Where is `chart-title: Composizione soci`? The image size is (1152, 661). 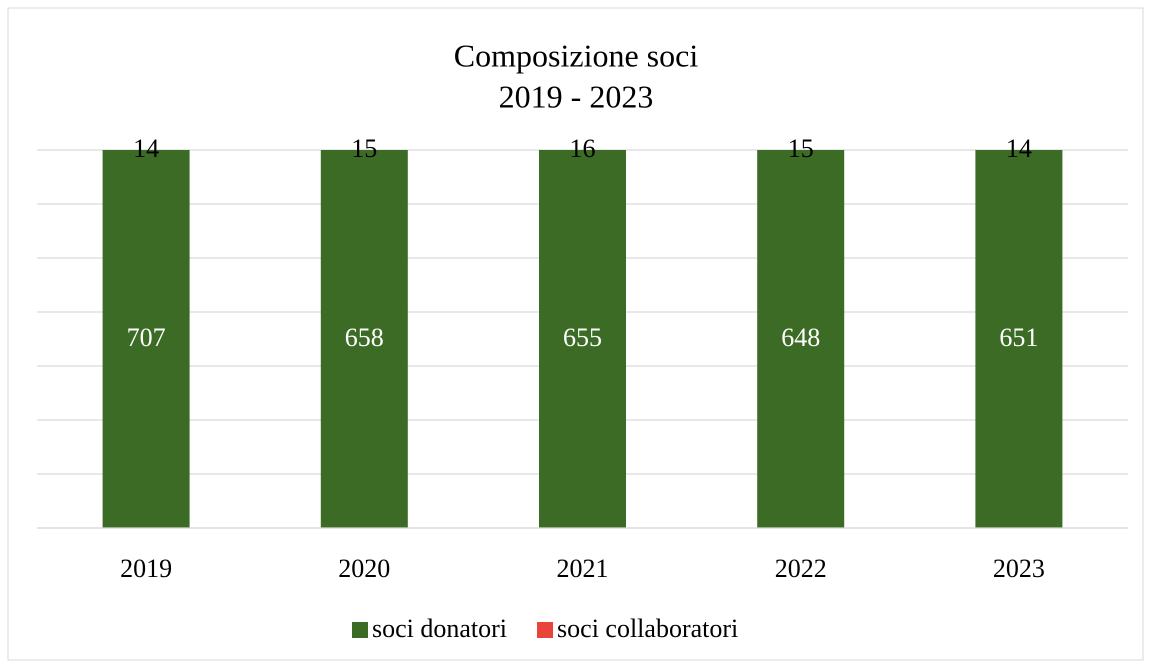
chart-title: Composizione soci is located at coordinates (576, 55).